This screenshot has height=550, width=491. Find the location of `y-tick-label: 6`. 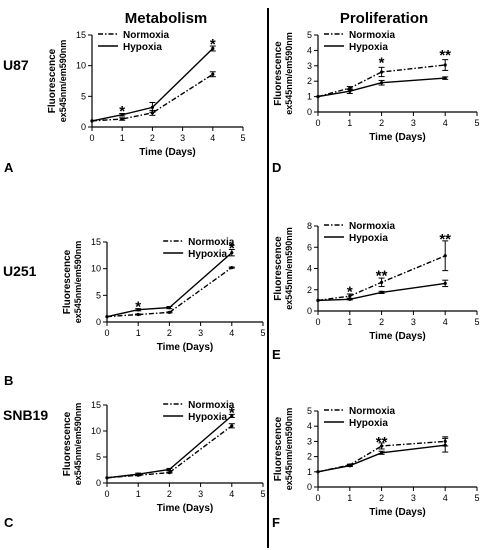

y-tick-label: 6 is located at coordinates (309, 247).